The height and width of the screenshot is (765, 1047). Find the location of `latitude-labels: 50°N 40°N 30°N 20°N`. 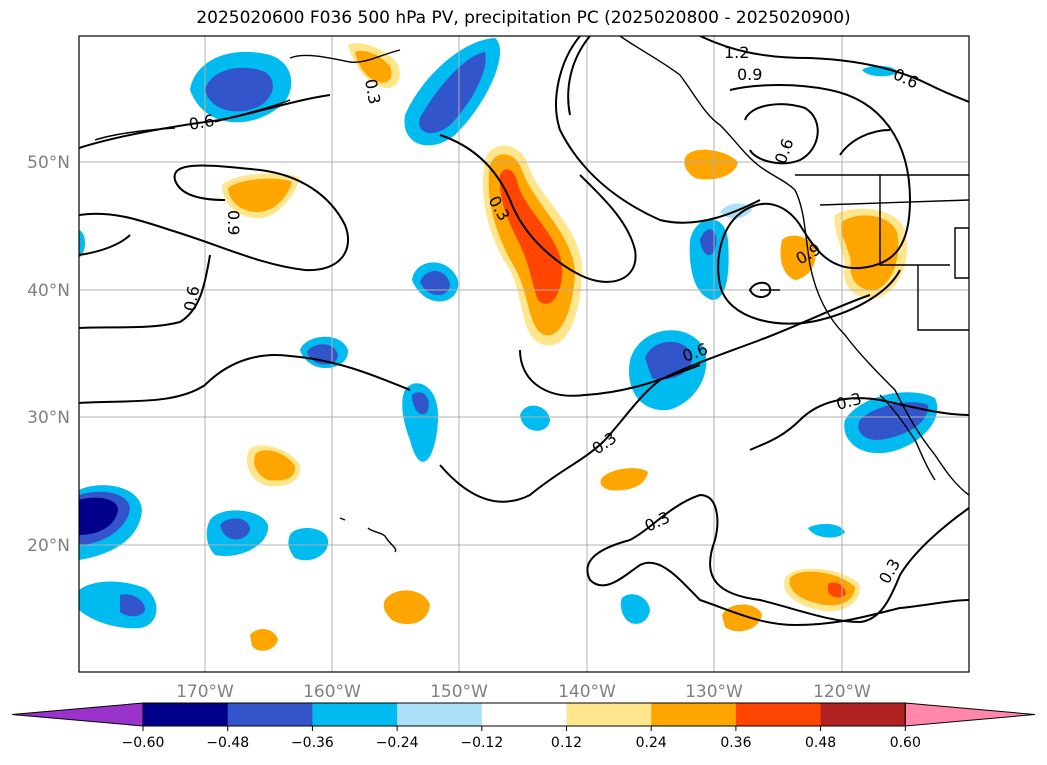

latitude-labels: 50°N 40°N 30°N 20°N is located at coordinates (48, 354).